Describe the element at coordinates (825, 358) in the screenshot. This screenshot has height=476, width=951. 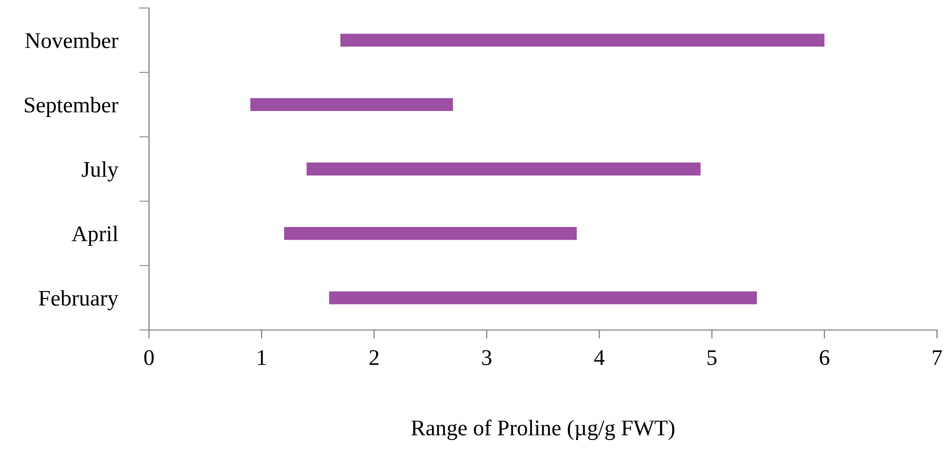
I see `x-tick-label: 6` at that location.